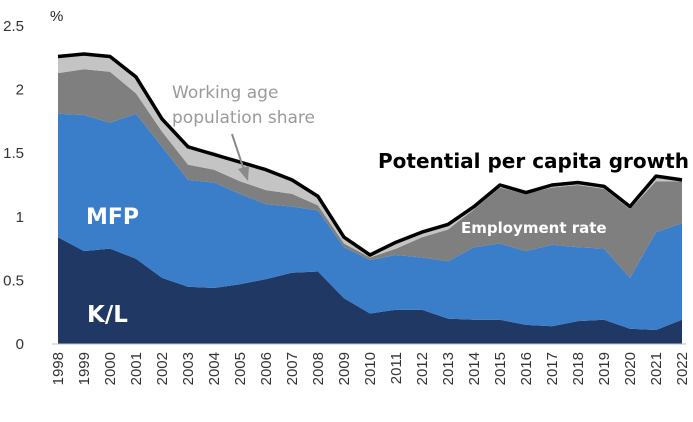  I want to click on annotation-kl: K/L, so click(107, 315).